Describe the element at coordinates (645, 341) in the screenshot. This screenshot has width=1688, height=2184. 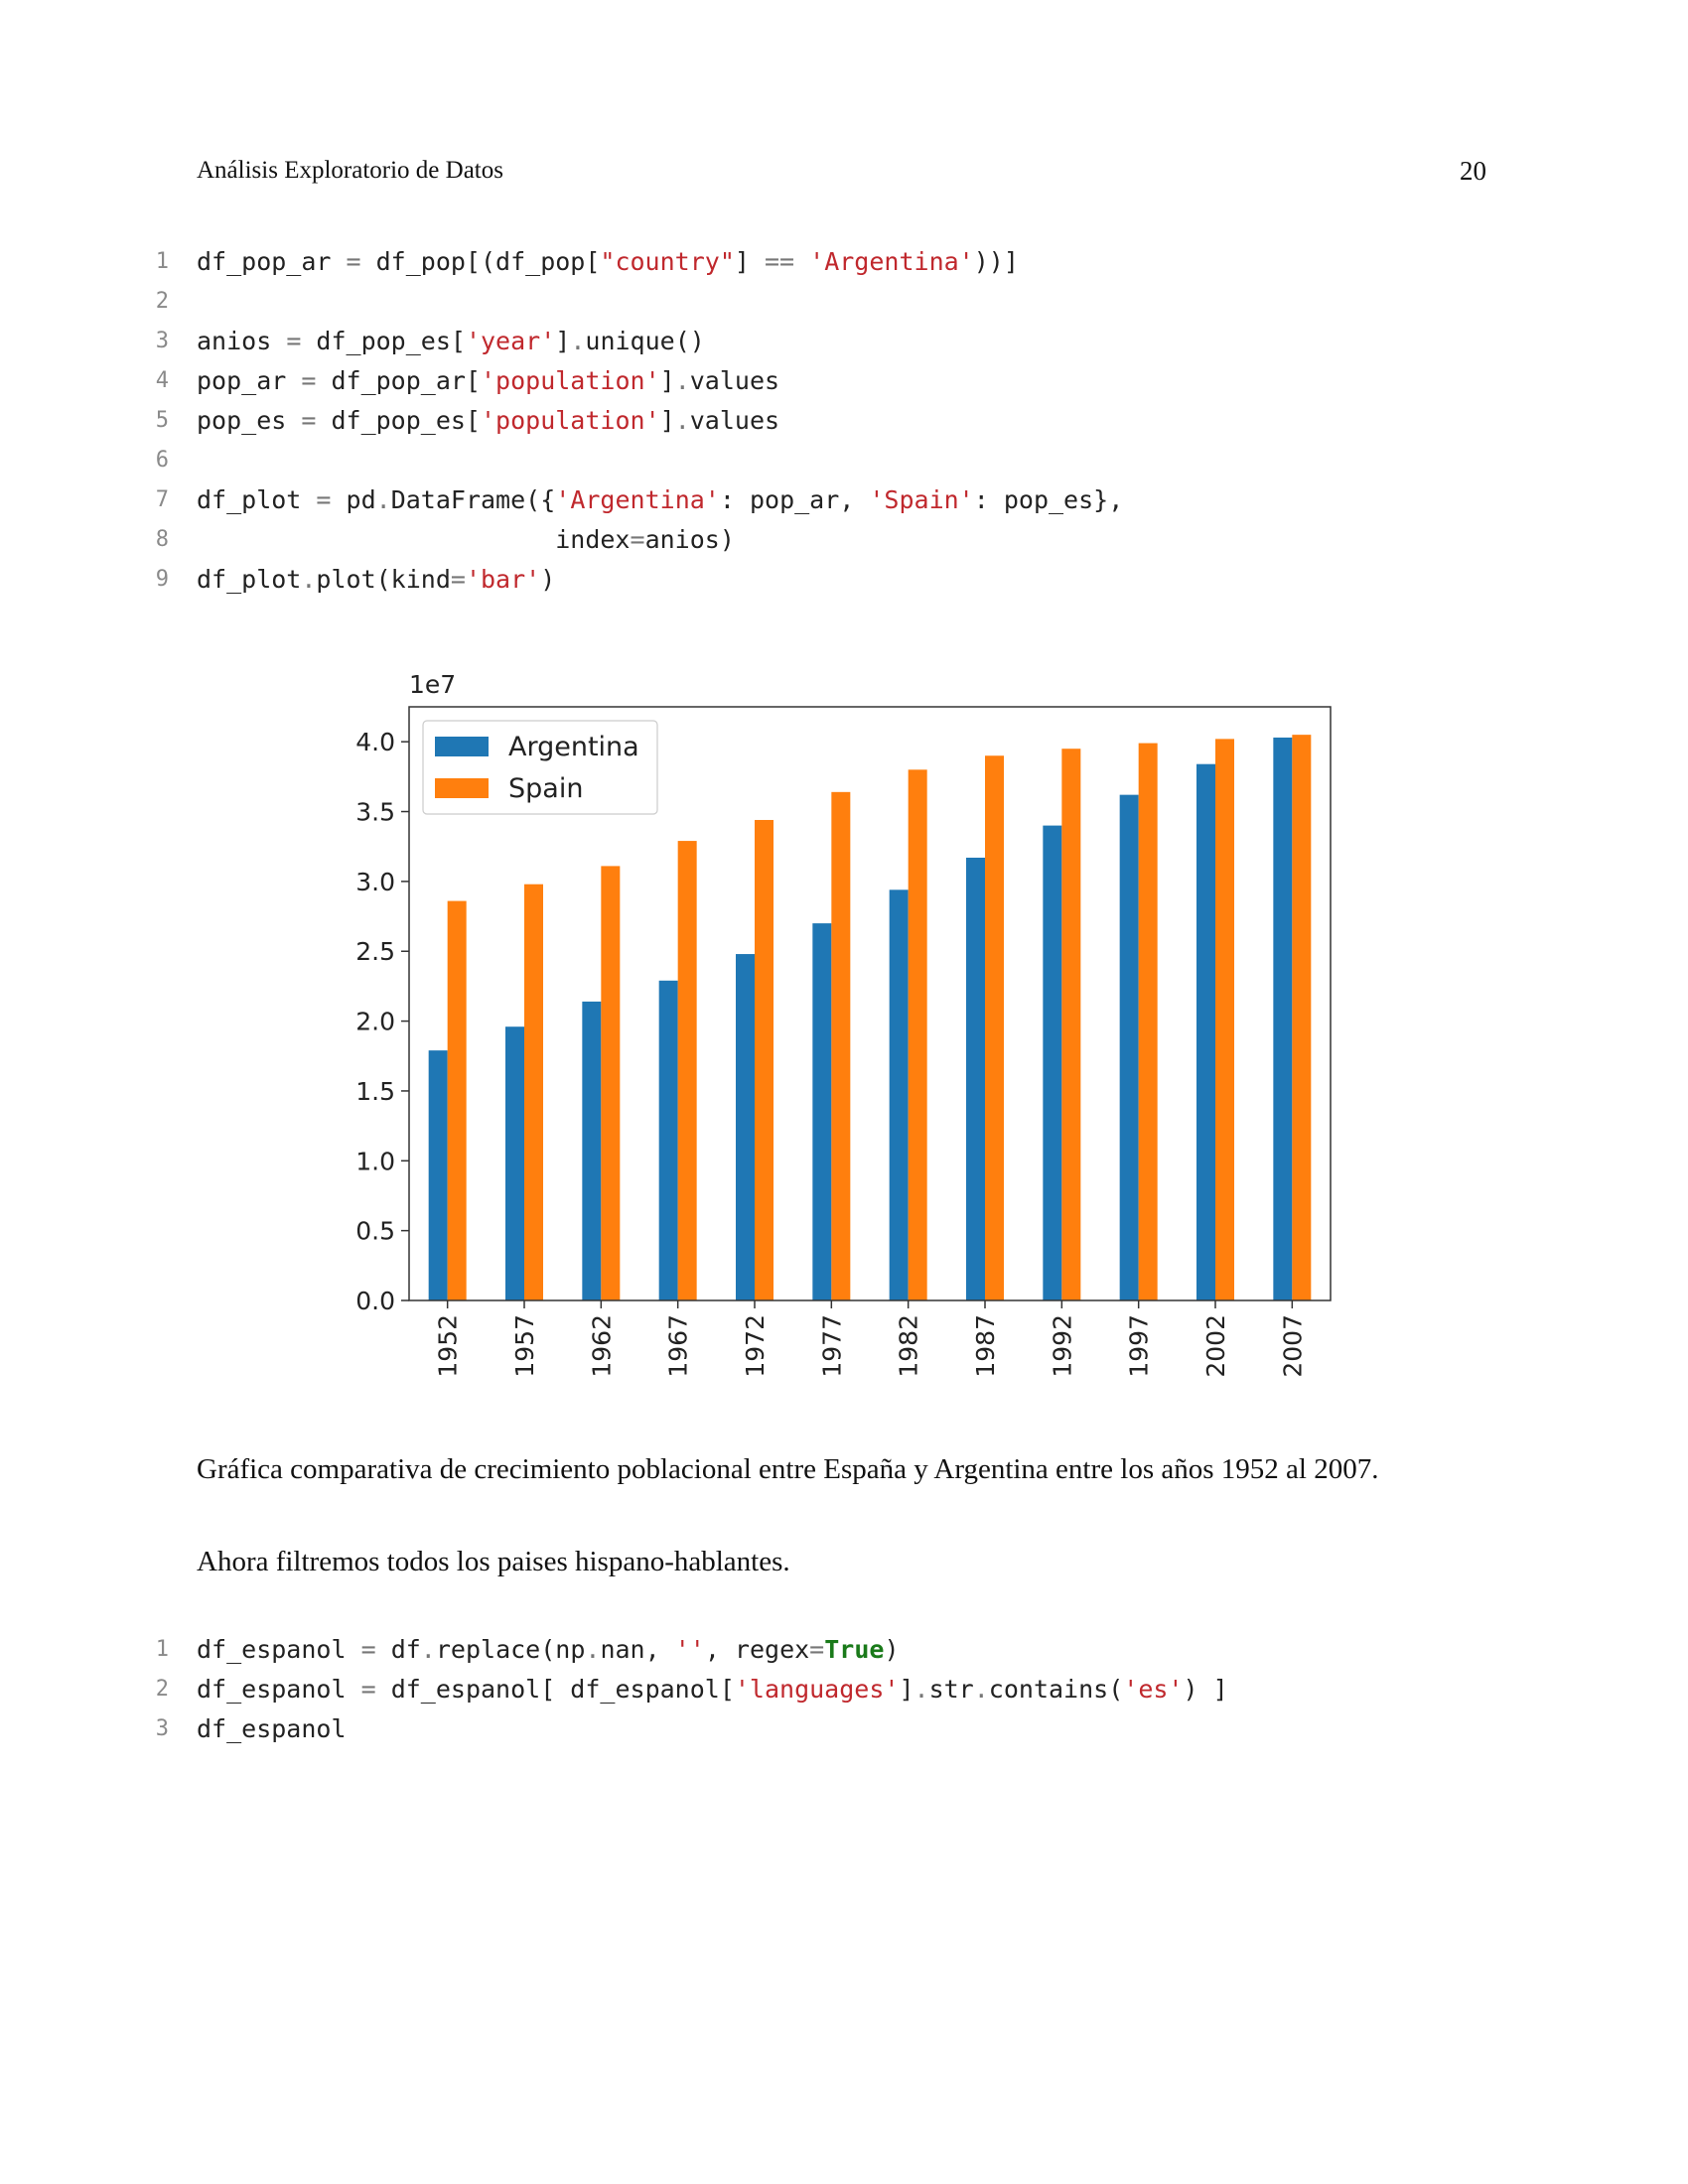
I see `code-token: unique()` at that location.